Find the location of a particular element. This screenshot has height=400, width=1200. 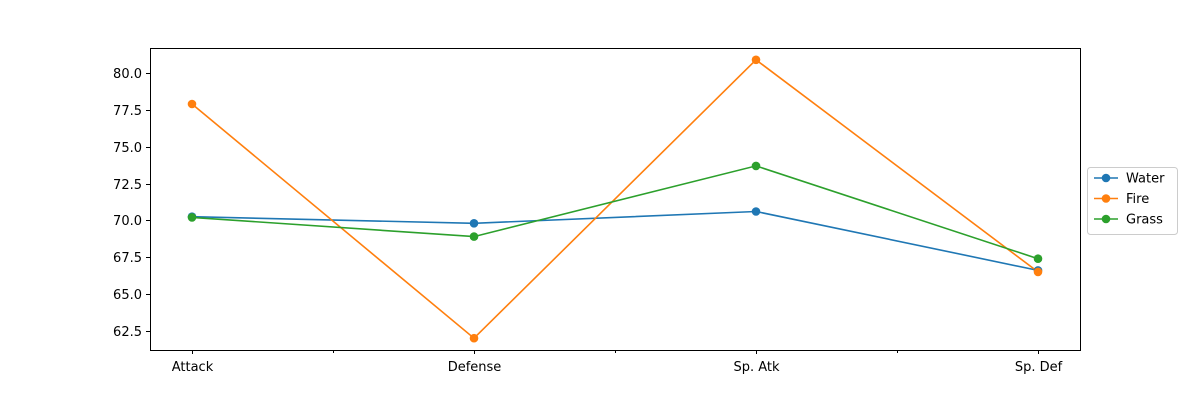

y-axis: 62.5 65.0 67.5 70.0 72.5 75.0 77.5 80.0 is located at coordinates (131, 203).